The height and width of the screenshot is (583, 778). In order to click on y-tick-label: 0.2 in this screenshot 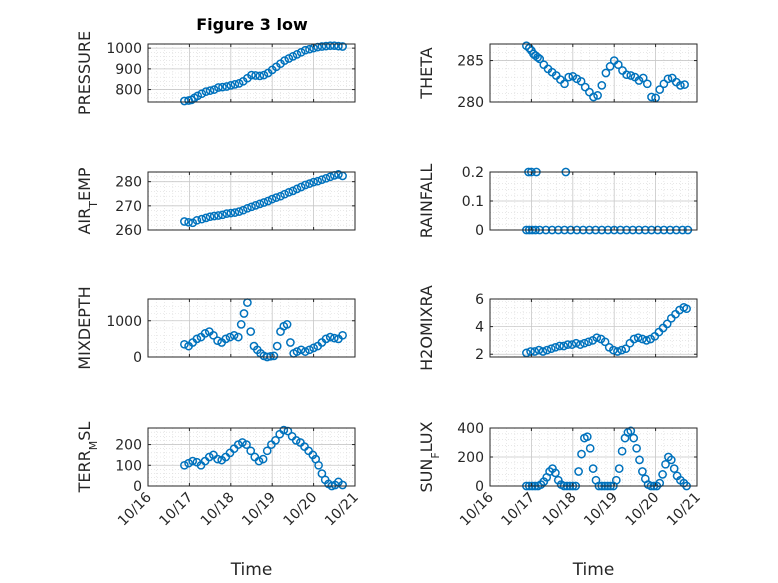, I will do `click(473, 173)`.